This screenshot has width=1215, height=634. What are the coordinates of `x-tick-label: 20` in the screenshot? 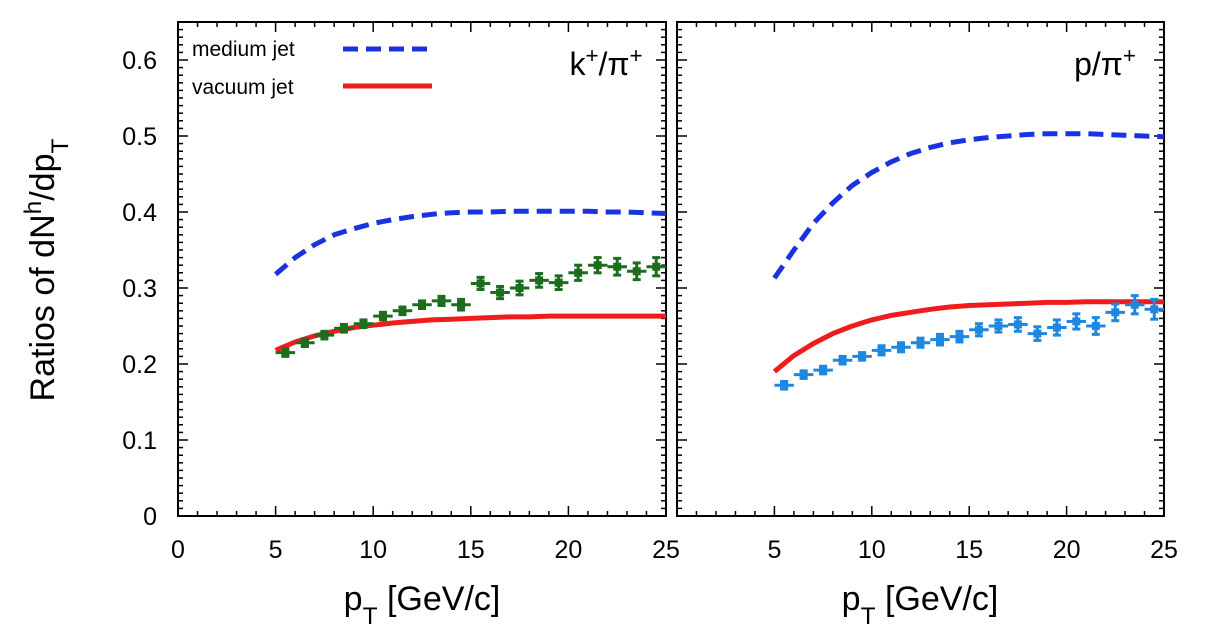 It's located at (1067, 550).